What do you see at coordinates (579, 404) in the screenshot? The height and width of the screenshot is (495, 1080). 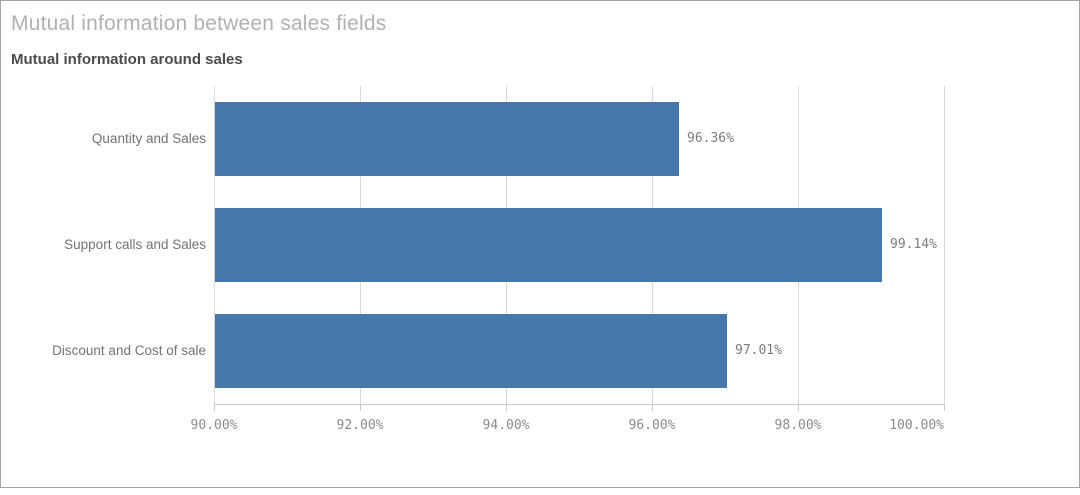 I see `x-axis-line` at bounding box center [579, 404].